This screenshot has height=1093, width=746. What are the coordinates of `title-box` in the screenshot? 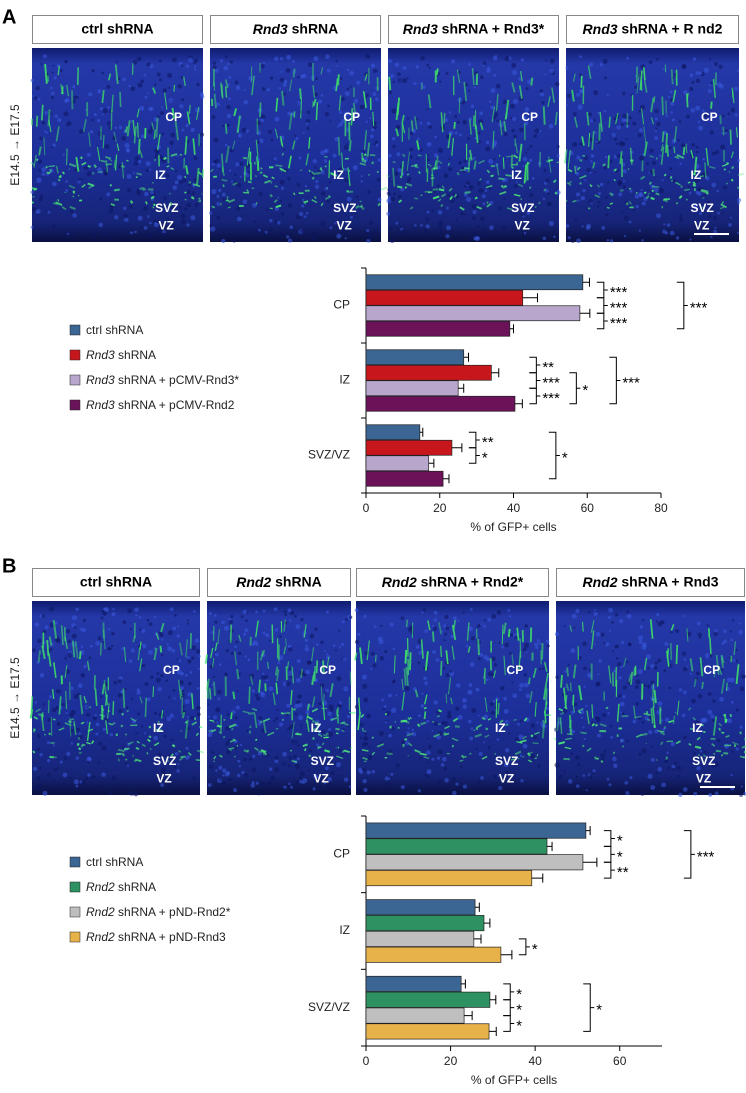 It's located at (116, 582).